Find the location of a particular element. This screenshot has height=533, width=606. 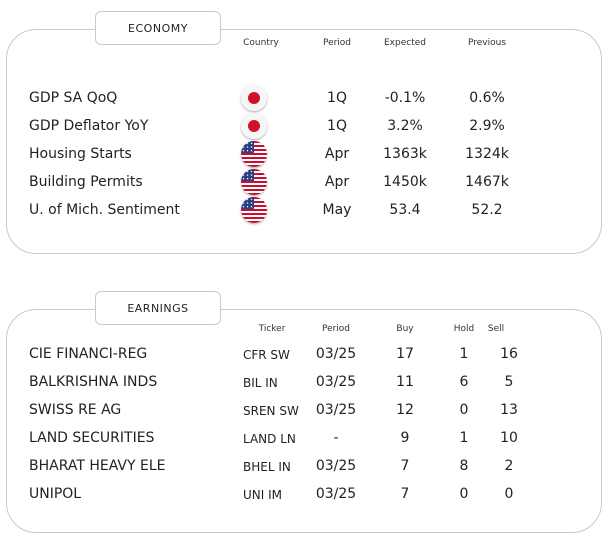

col-header-expected: Expected is located at coordinates (405, 43).